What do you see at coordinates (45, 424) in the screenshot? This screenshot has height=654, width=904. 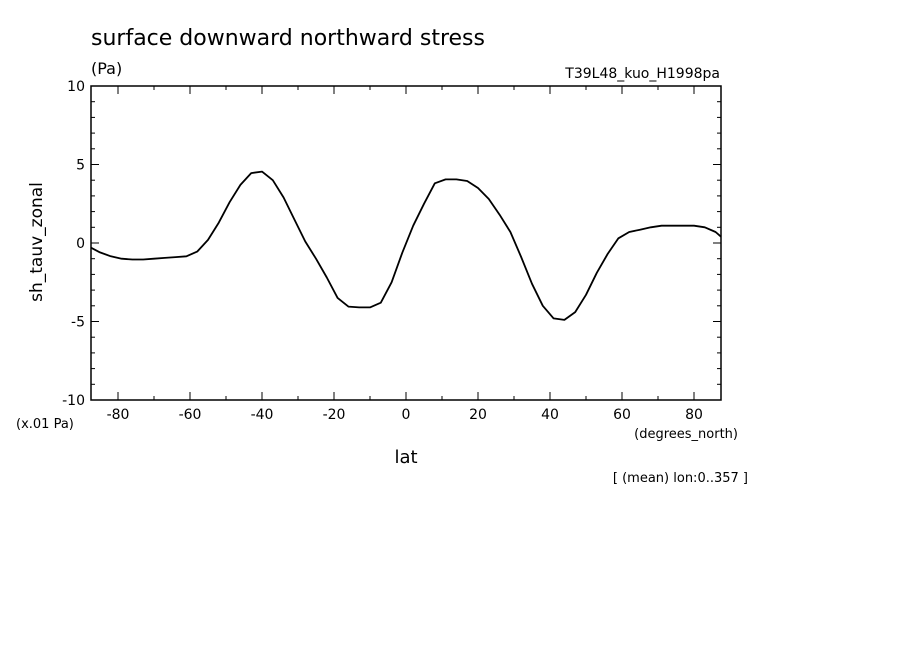 I see `scale-note: (x.01 Pa)` at bounding box center [45, 424].